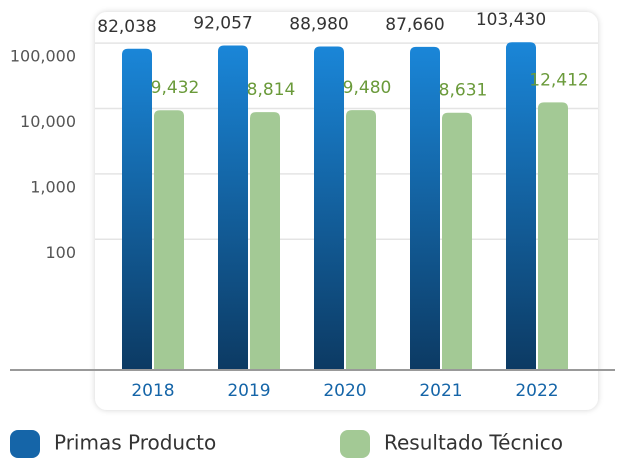  Describe the element at coordinates (318, 25) in the screenshot. I see `value-label: 88,980` at that location.